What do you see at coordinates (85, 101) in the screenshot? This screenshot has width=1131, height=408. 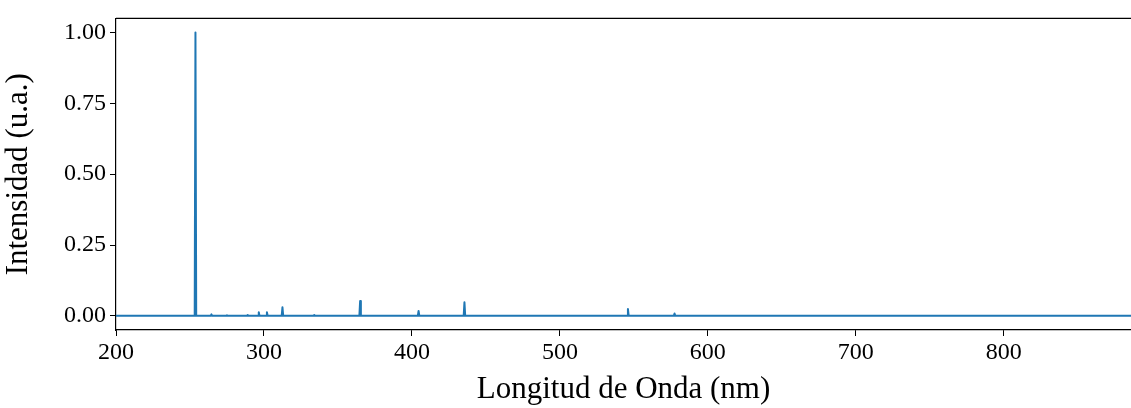 I see `y-tick-label: 0.75` at bounding box center [85, 101].